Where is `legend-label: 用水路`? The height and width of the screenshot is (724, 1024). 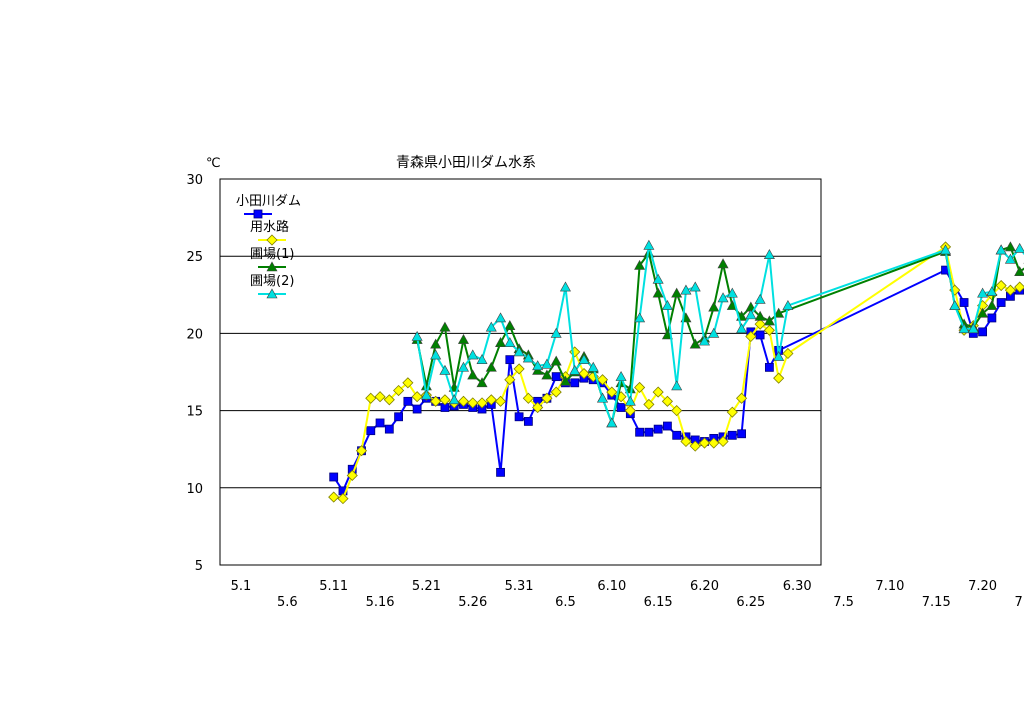
legend-label: 用水路 is located at coordinates (269, 227).